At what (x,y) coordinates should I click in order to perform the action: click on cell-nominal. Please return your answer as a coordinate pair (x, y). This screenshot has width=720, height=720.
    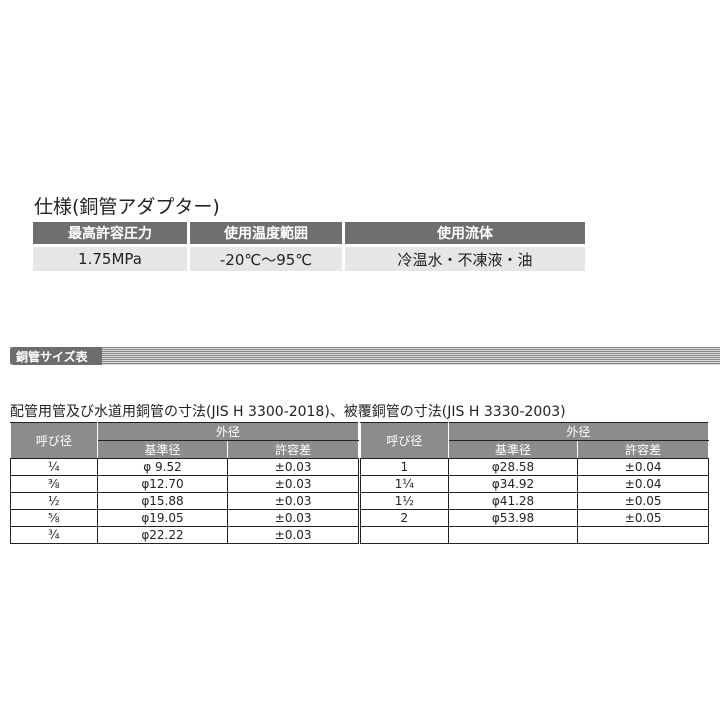
    Looking at the image, I should click on (404, 535).